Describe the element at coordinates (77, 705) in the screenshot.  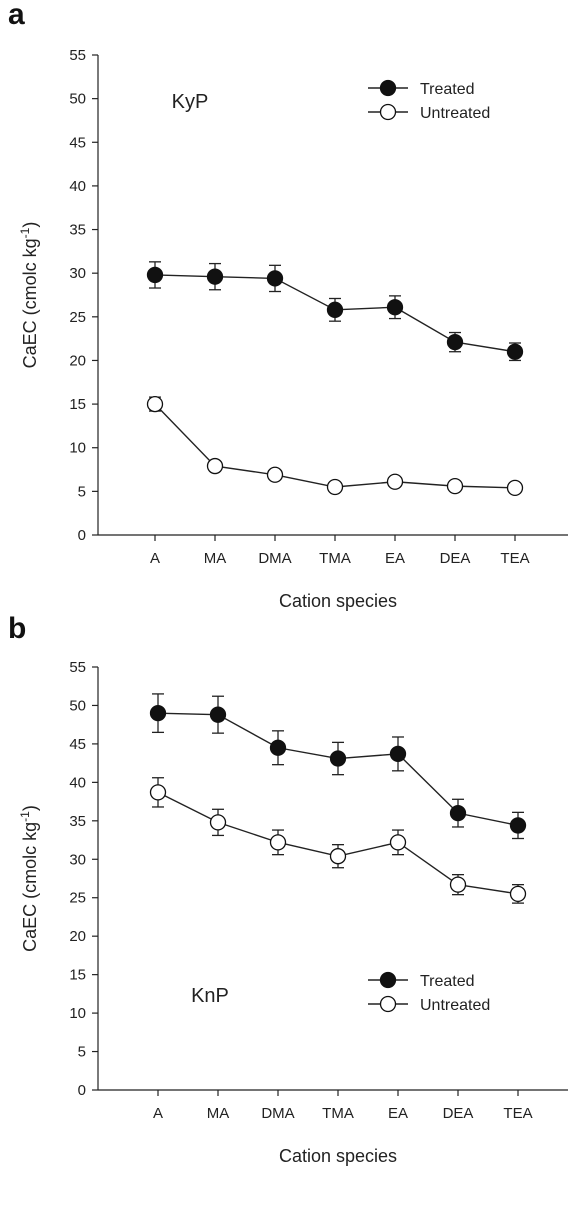
I see `panel-b-y-tick-label: 50` at that location.